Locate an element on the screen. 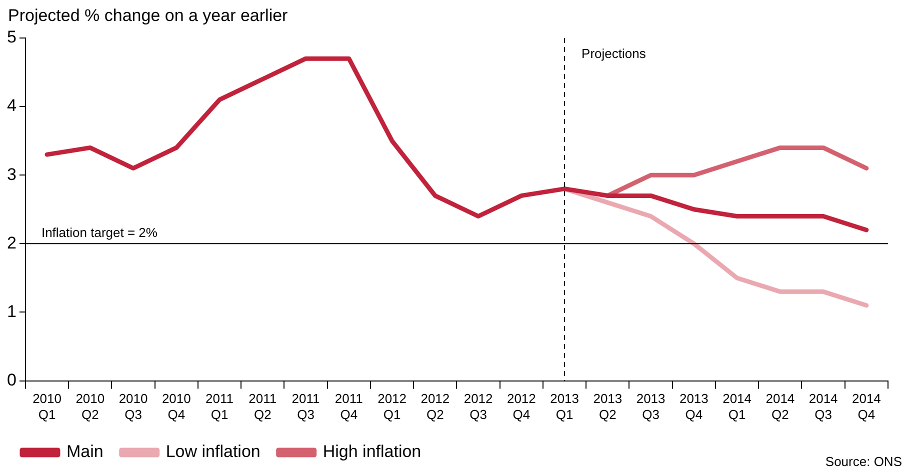  source-note: Source: ONS is located at coordinates (863, 461).